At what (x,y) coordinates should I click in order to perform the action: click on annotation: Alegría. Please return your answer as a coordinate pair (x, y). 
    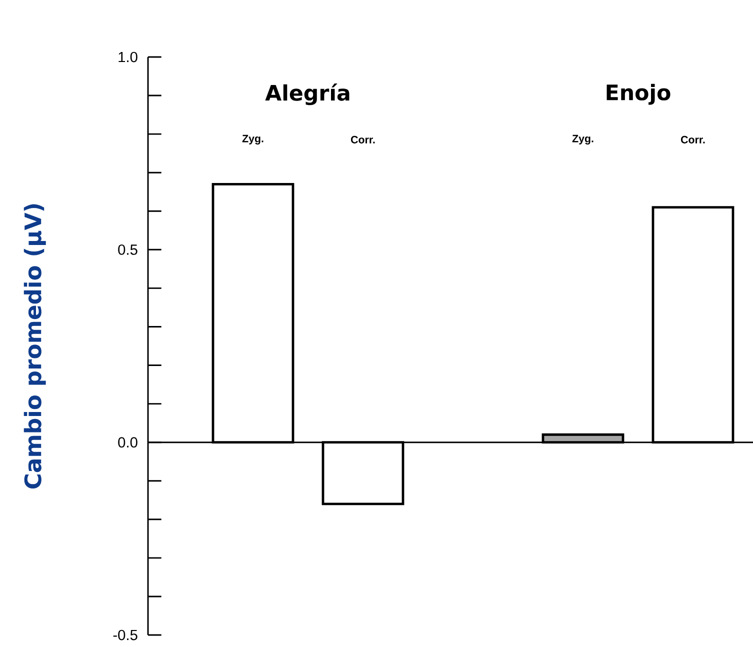
    Looking at the image, I should click on (307, 94).